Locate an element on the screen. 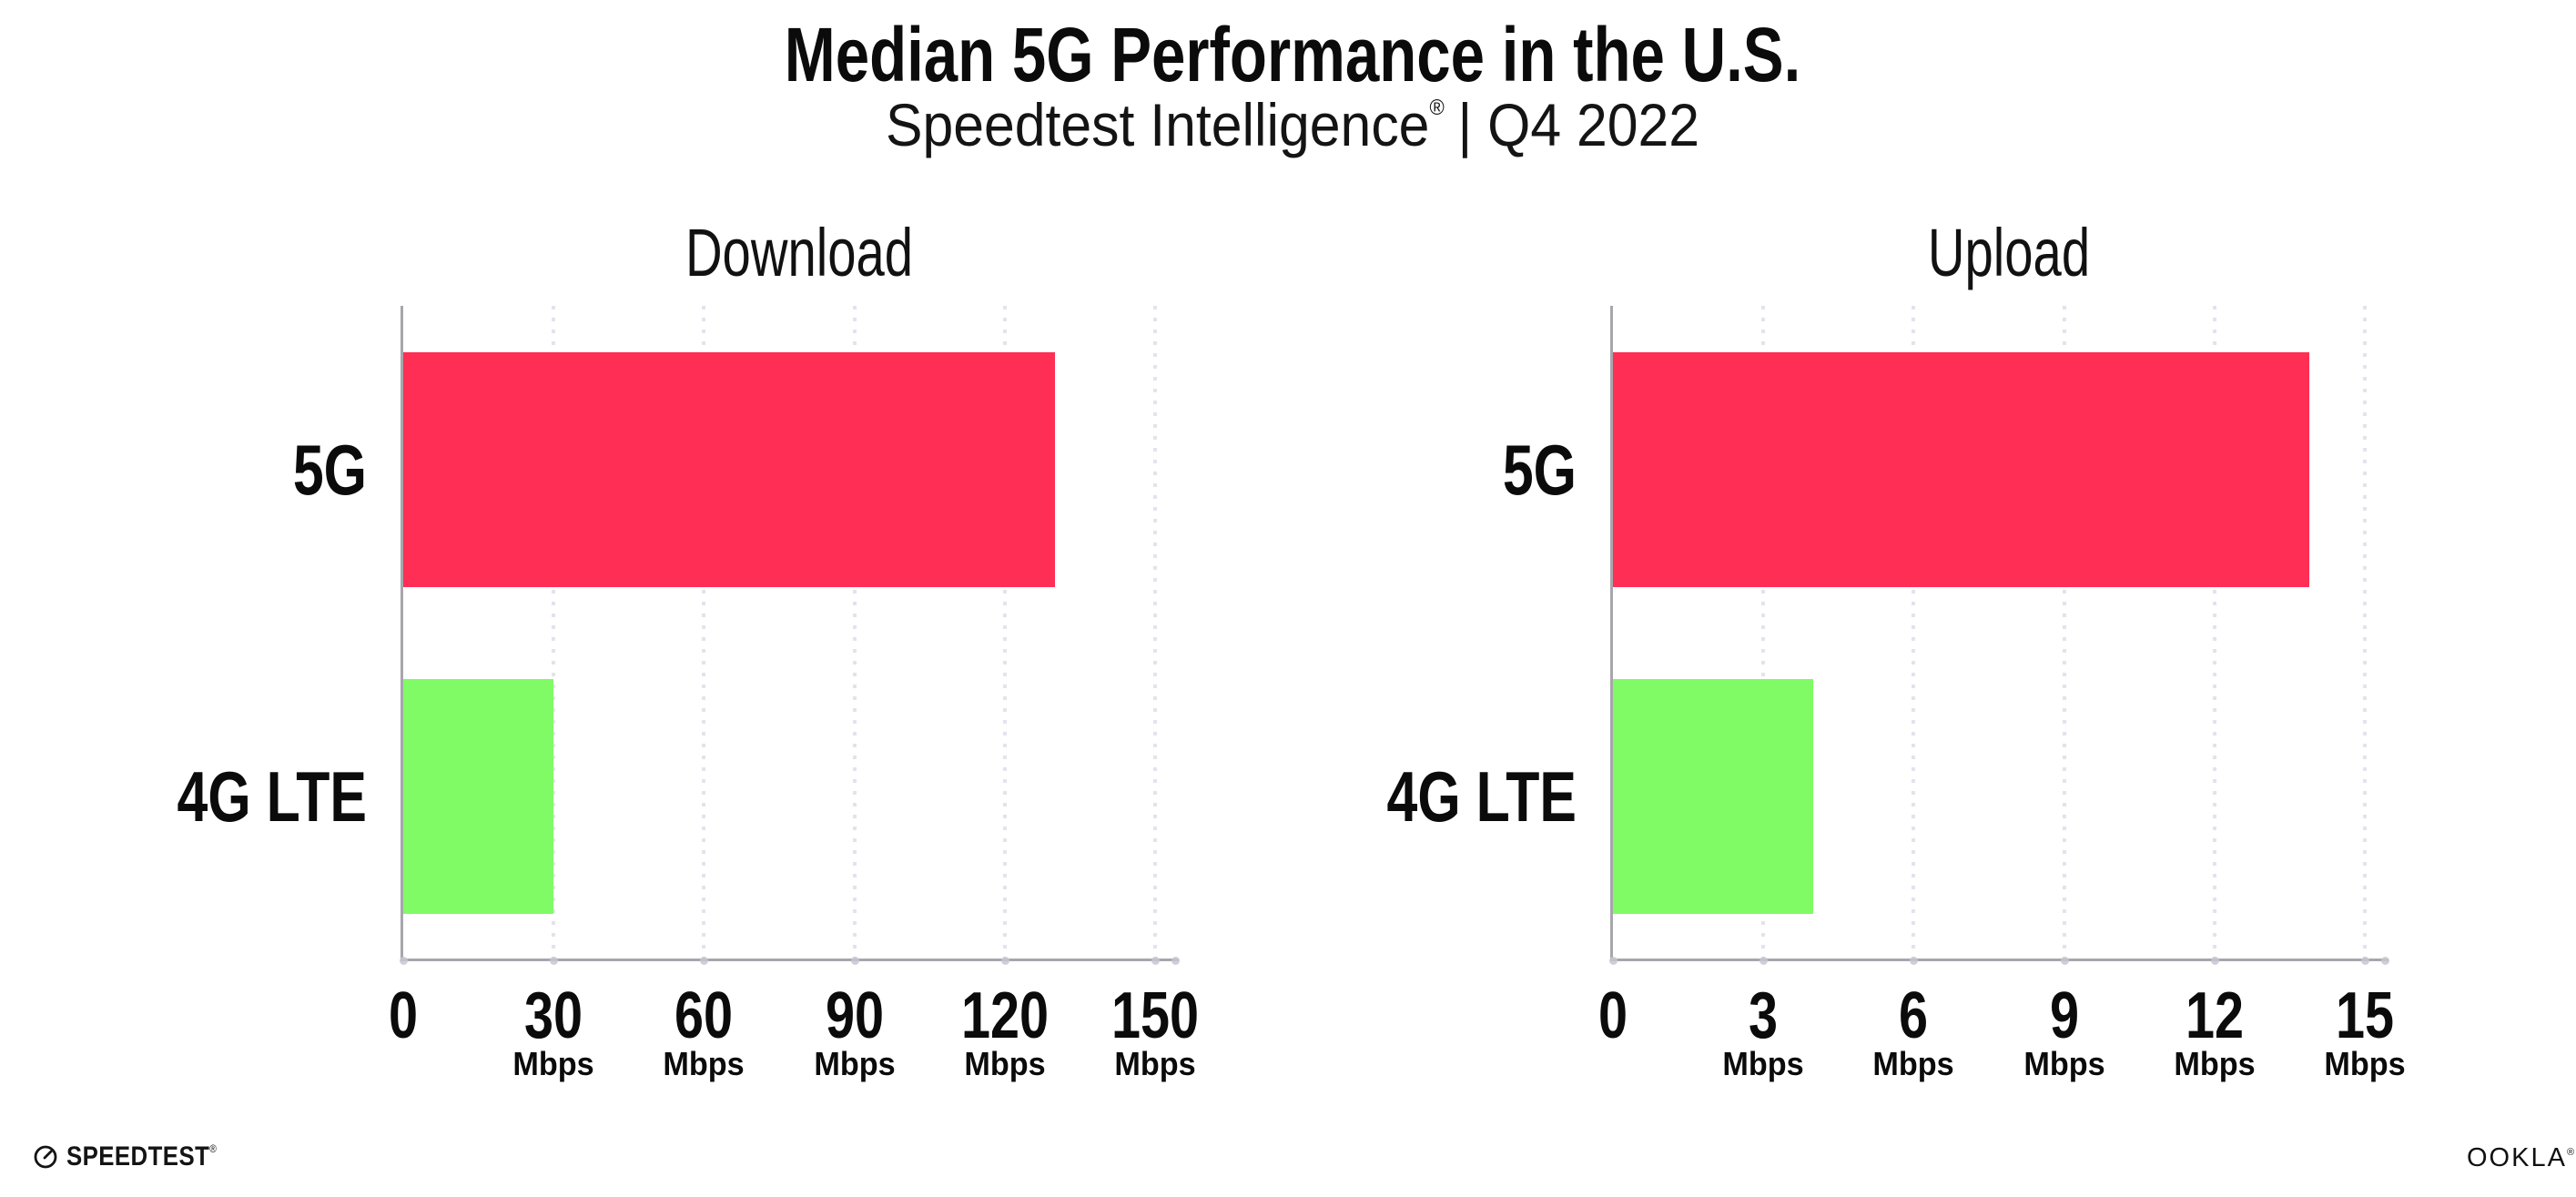 This screenshot has width=2576, height=1197. ookla-label-text: OOKLA is located at coordinates (2517, 1157).